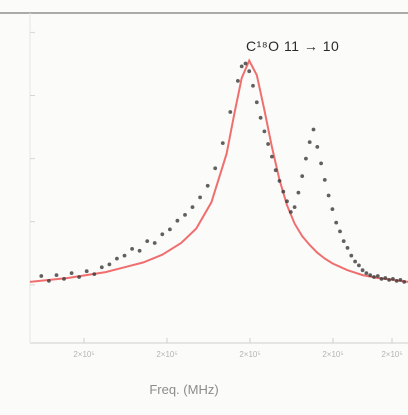 The image size is (408, 415). Describe the element at coordinates (391, 354) in the screenshot. I see `x-tick-label-4: 2×10⁵` at that location.